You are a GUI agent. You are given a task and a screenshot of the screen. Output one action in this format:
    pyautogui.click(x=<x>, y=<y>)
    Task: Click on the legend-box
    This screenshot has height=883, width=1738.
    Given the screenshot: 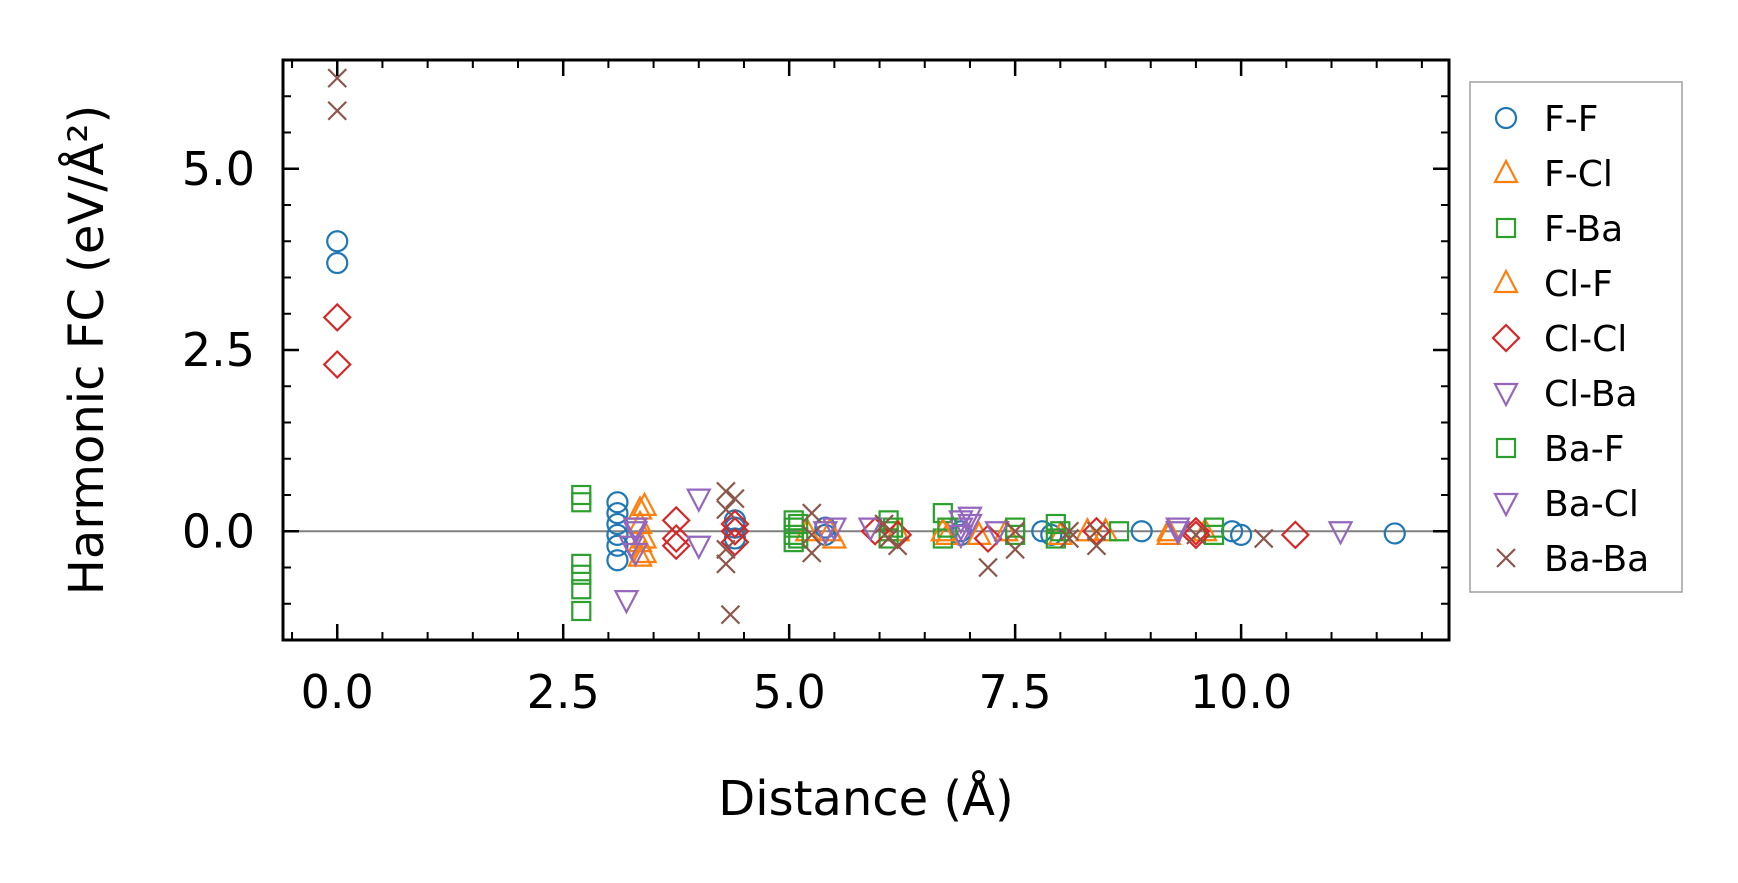 What is the action you would take?
    pyautogui.click(x=1576, y=337)
    